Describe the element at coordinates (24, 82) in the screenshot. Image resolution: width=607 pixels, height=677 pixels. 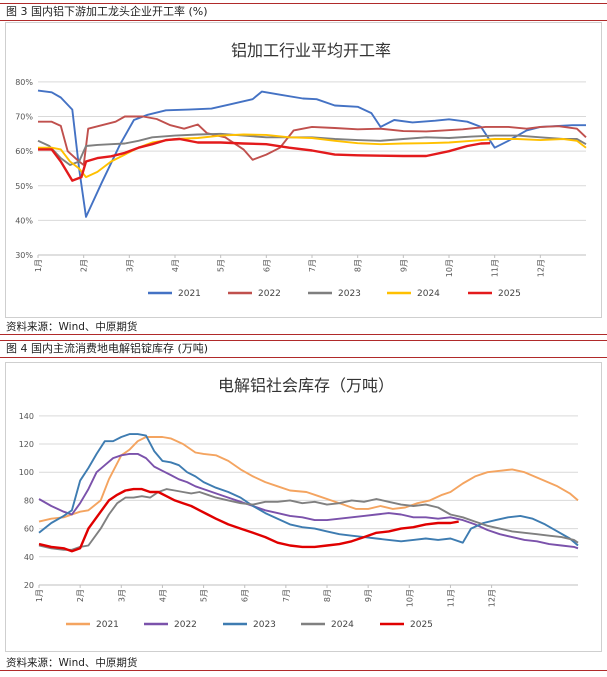
I see `c1-y-tick-label: 80%` at that location.